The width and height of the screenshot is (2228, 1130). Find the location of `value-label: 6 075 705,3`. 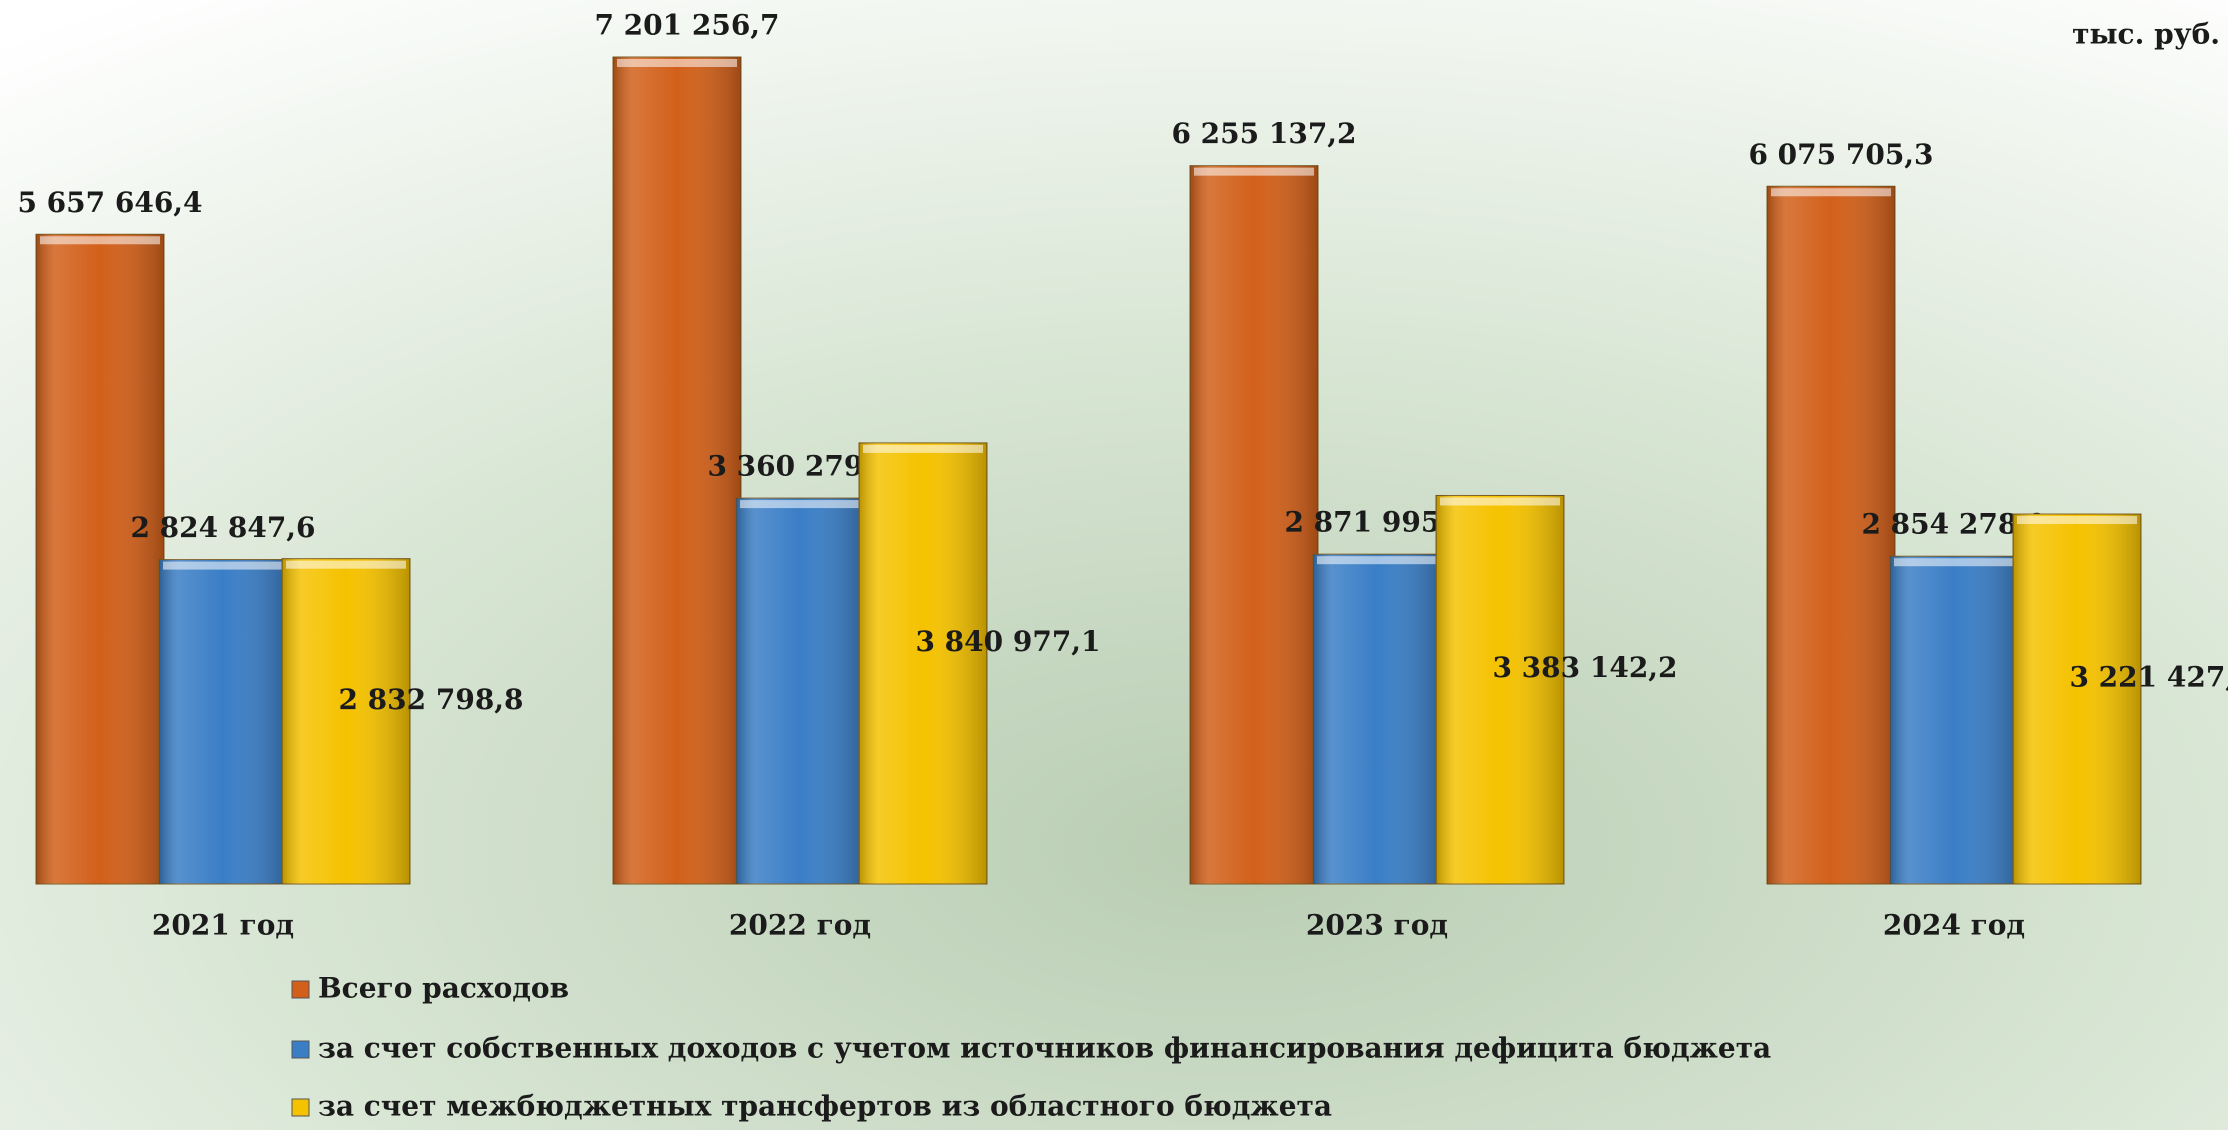

value-label: 6 075 705,3 is located at coordinates (1840, 154).